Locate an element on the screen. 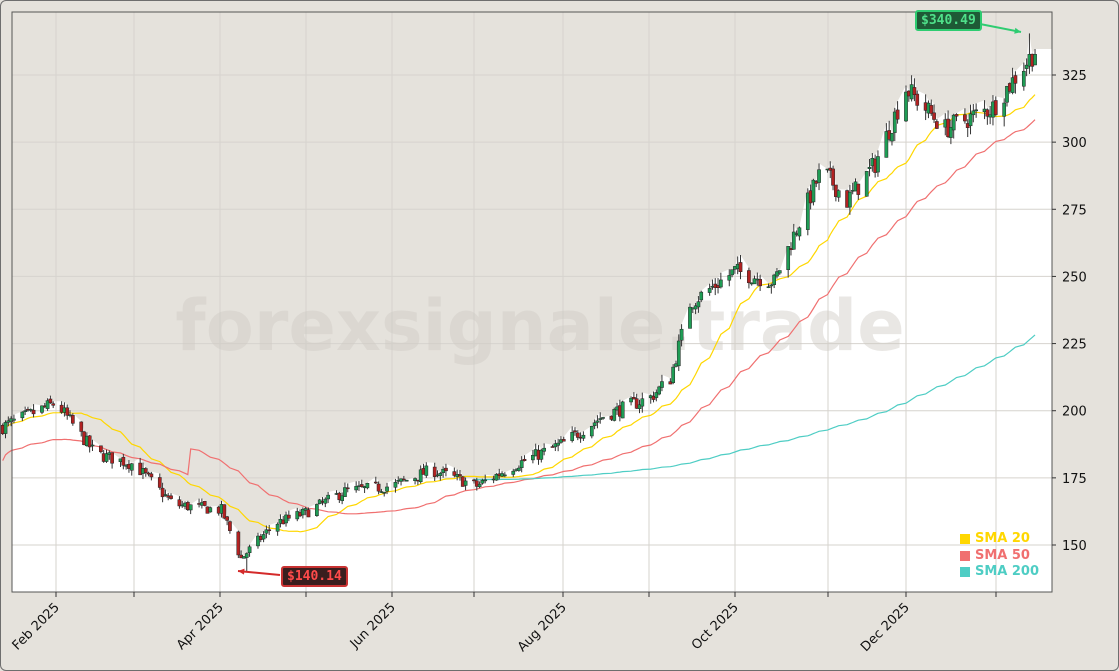  svg-text: Aug 2025 is located at coordinates (542, 627).